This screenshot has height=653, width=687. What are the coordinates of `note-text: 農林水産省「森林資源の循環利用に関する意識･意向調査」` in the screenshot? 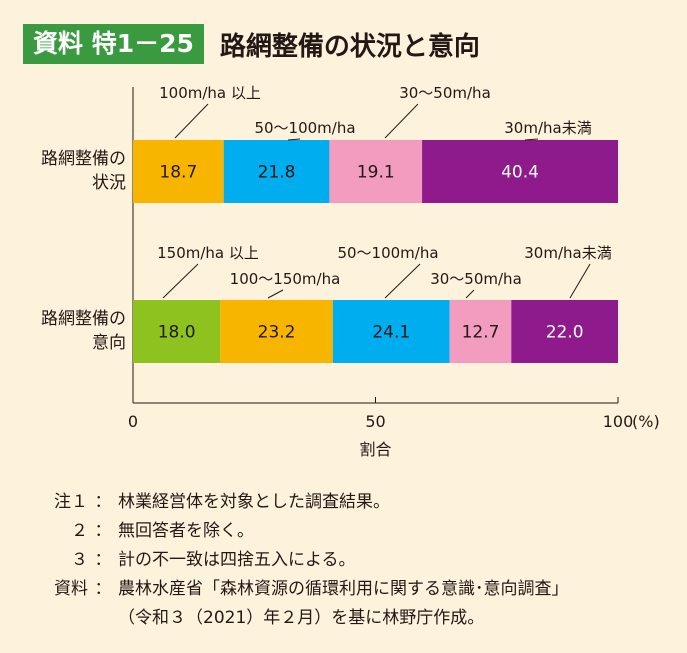 It's located at (343, 589).